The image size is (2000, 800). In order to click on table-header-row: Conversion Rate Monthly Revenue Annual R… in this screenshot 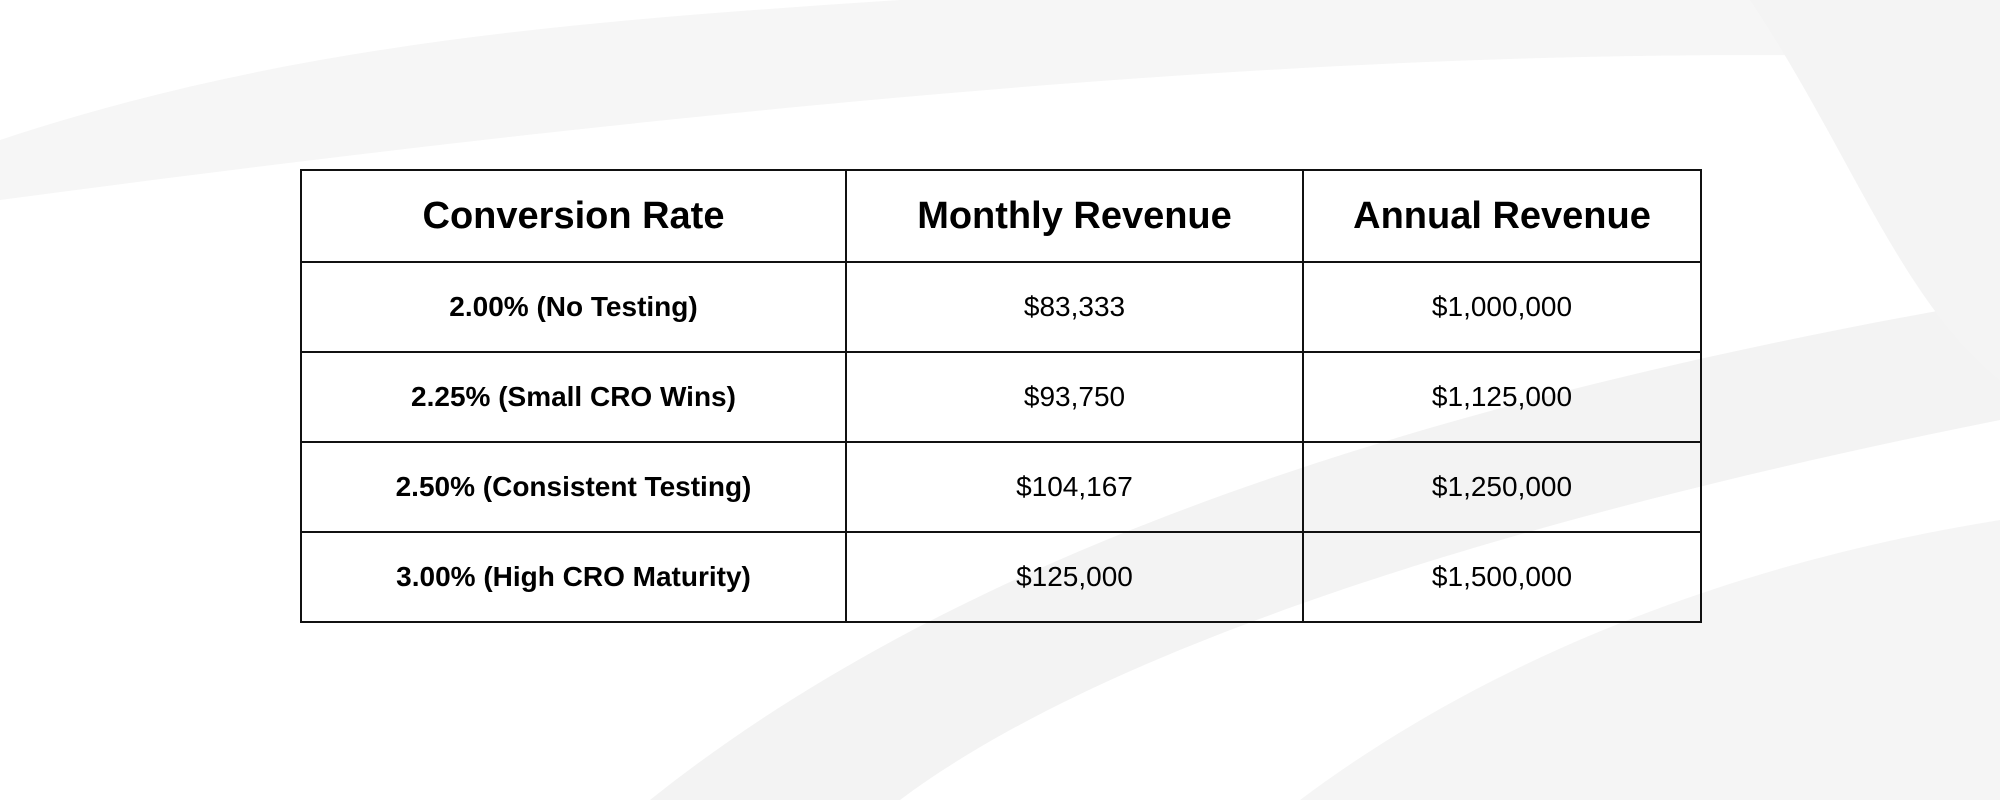, I will do `click(1001, 216)`.